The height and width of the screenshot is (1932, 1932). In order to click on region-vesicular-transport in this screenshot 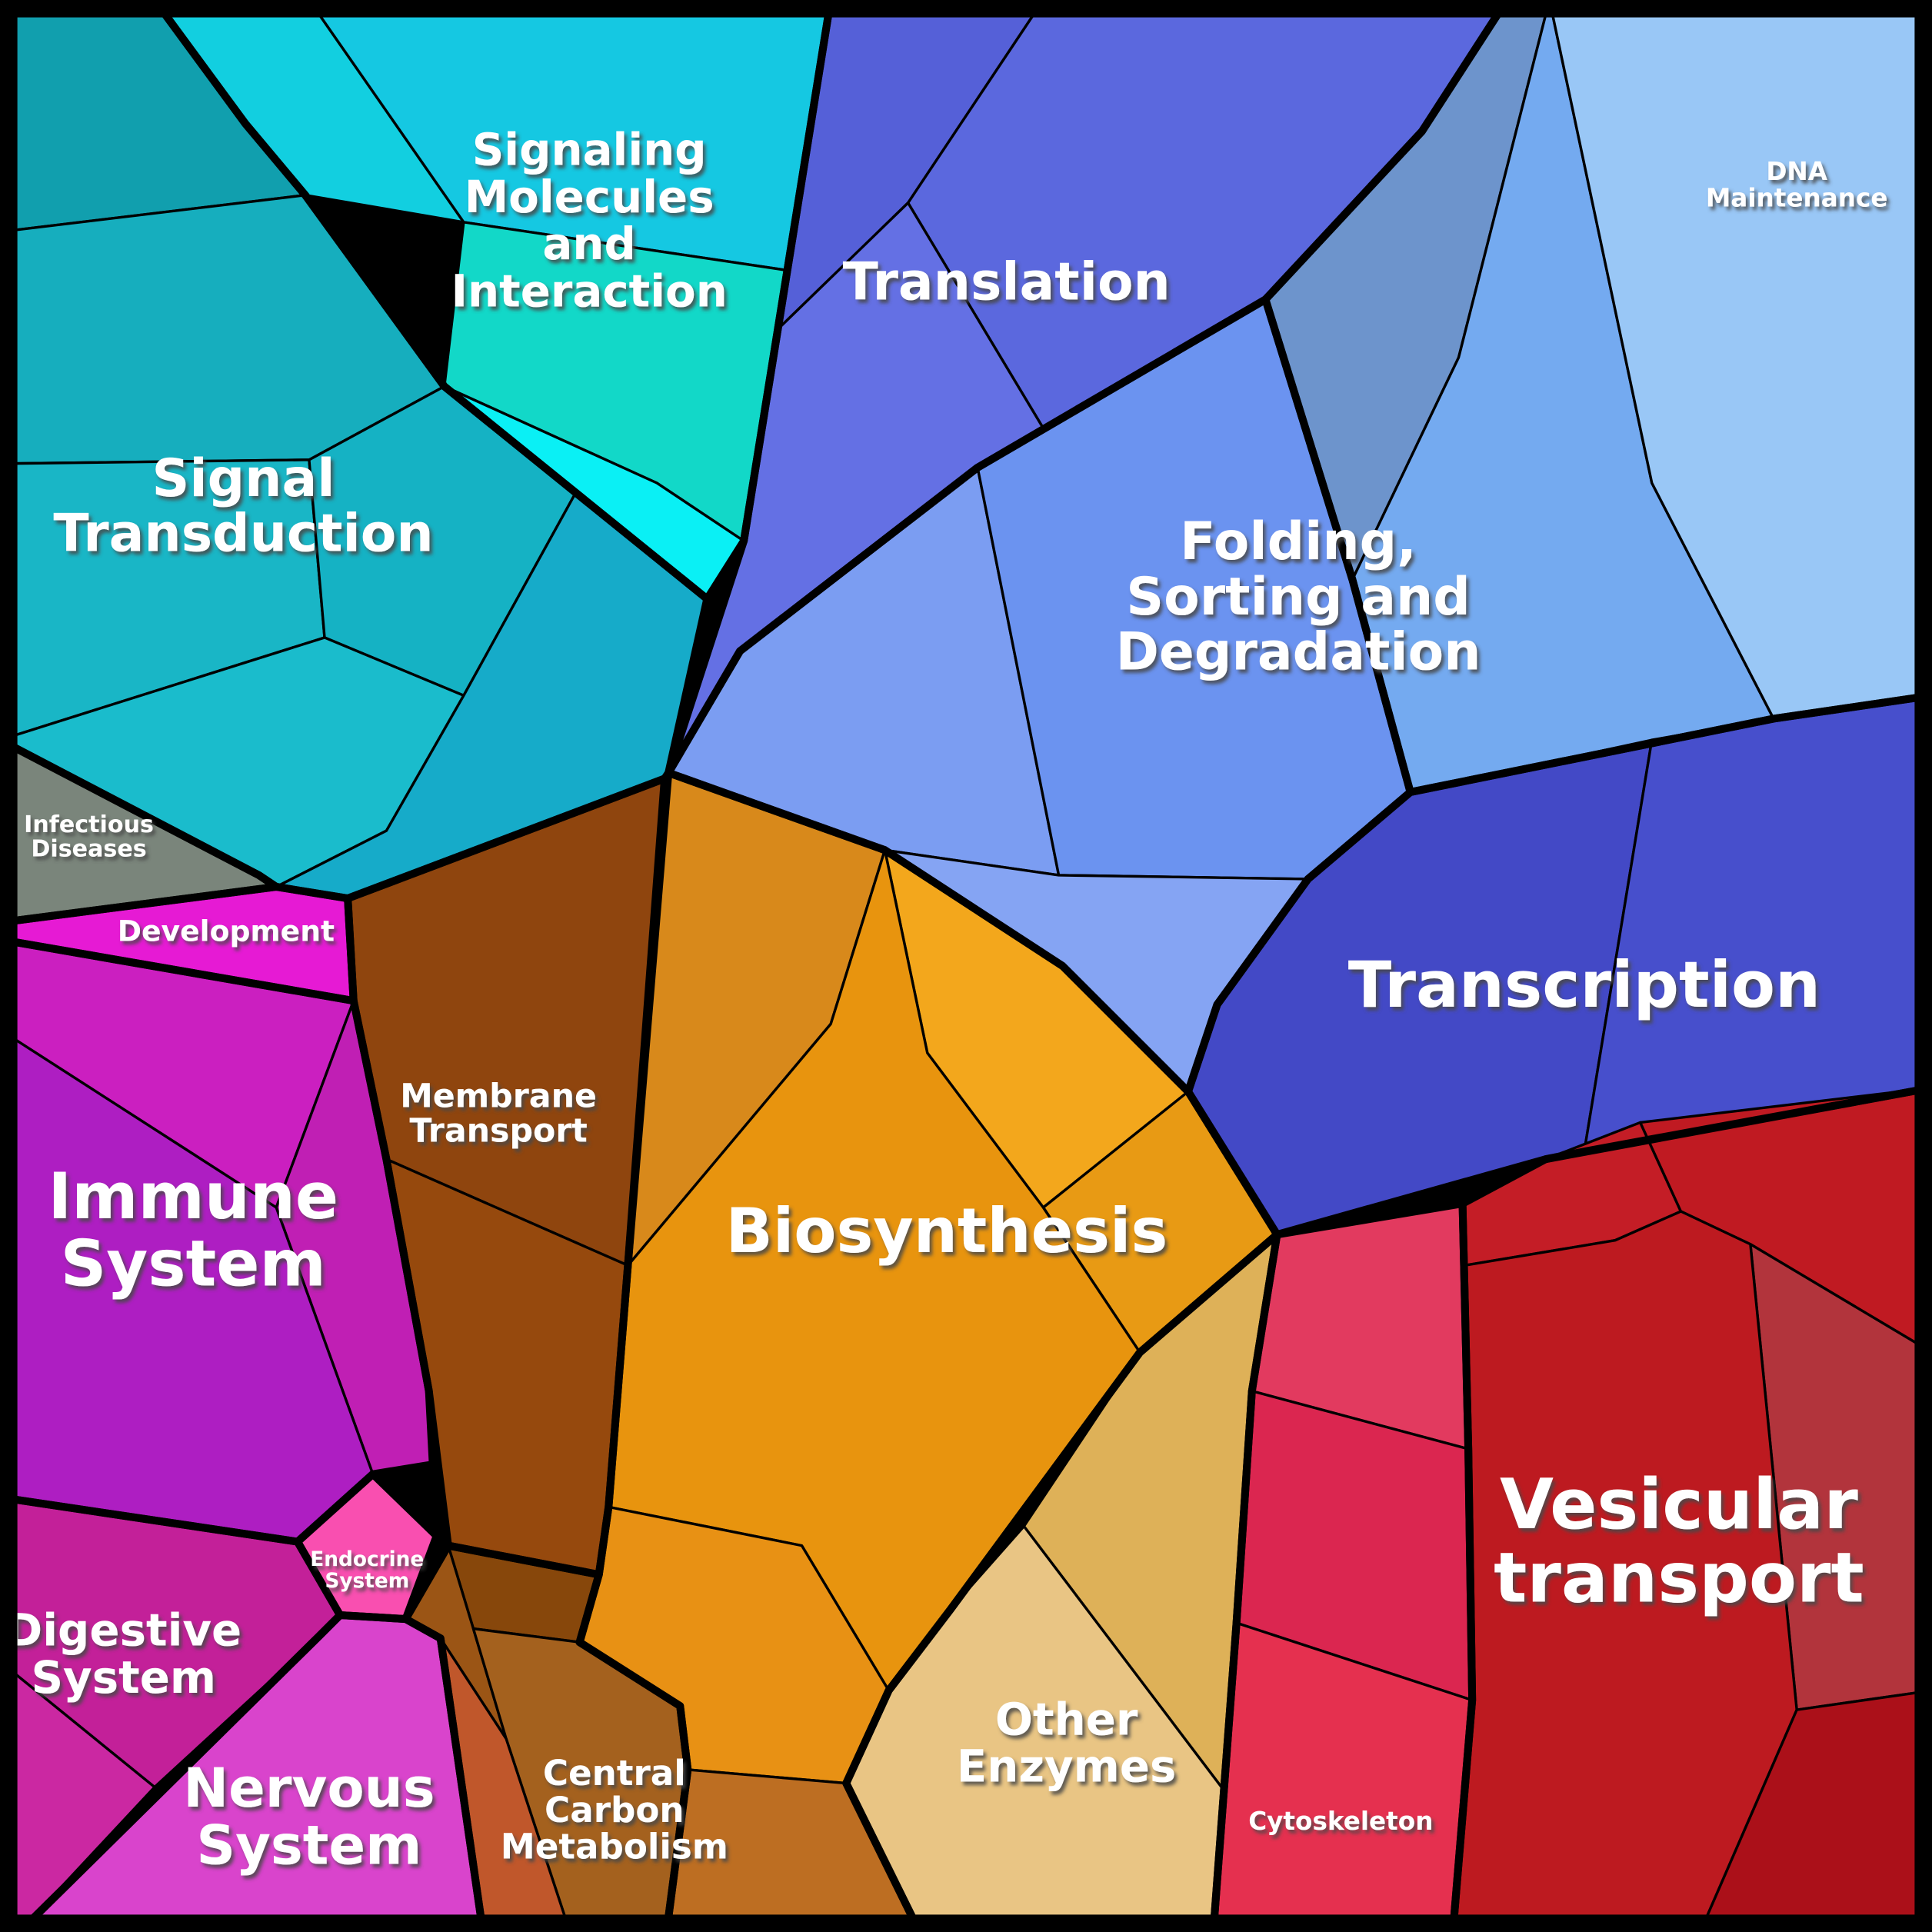, I will do `click(1691, 1509)`.